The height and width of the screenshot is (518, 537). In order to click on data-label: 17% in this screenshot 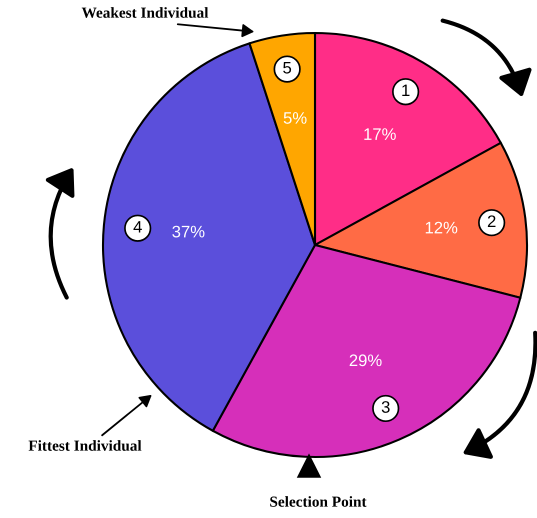, I will do `click(380, 134)`.